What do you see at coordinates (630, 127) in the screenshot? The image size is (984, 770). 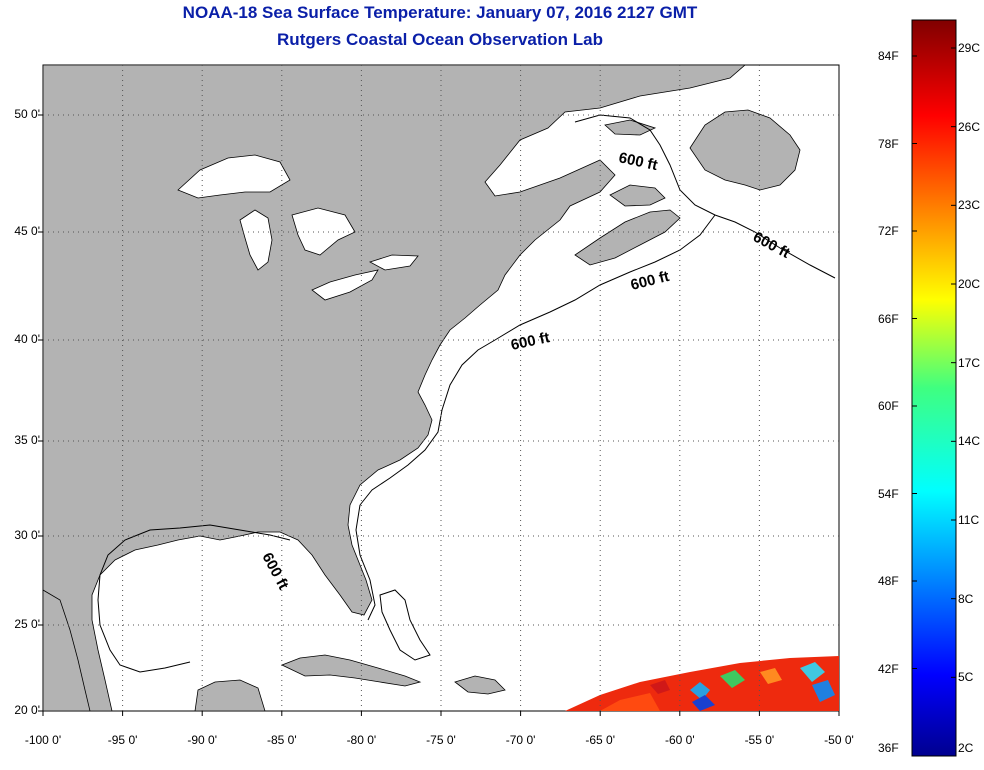 I see `land-anticosti` at bounding box center [630, 127].